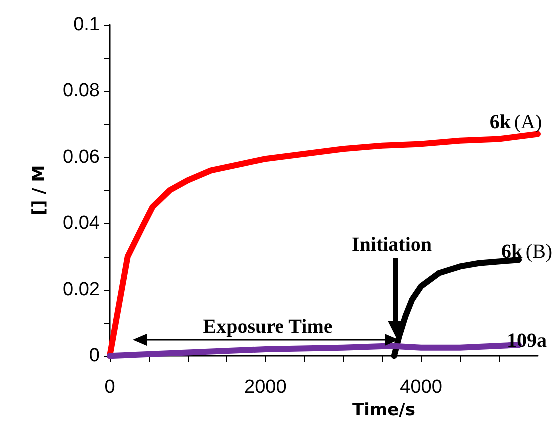 The height and width of the screenshot is (424, 560). I want to click on x-tick-label: 4000, so click(421, 387).